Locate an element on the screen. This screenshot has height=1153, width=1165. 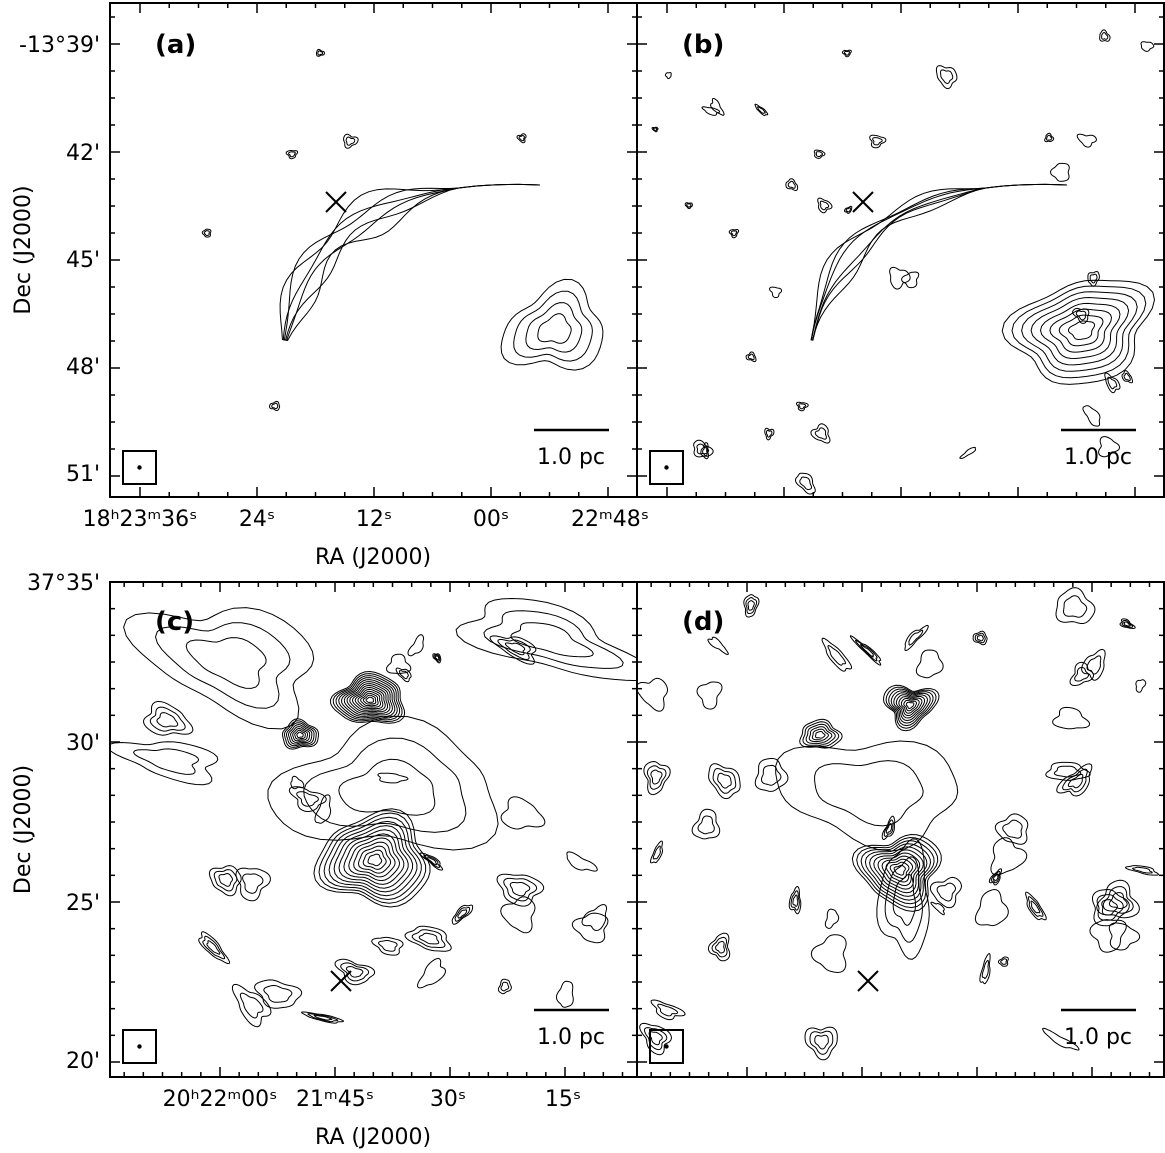
panel-label: (d) is located at coordinates (703, 622).